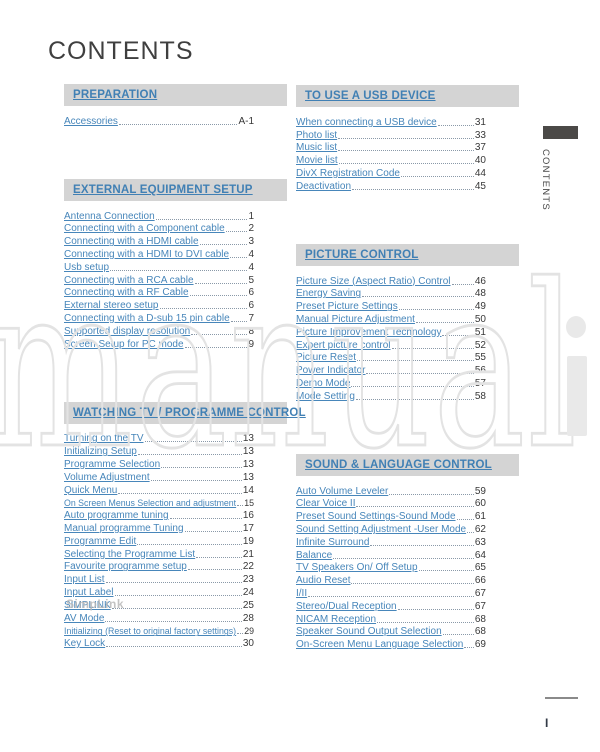  I want to click on toc-entry-link: Volume Adjustment, so click(107, 477).